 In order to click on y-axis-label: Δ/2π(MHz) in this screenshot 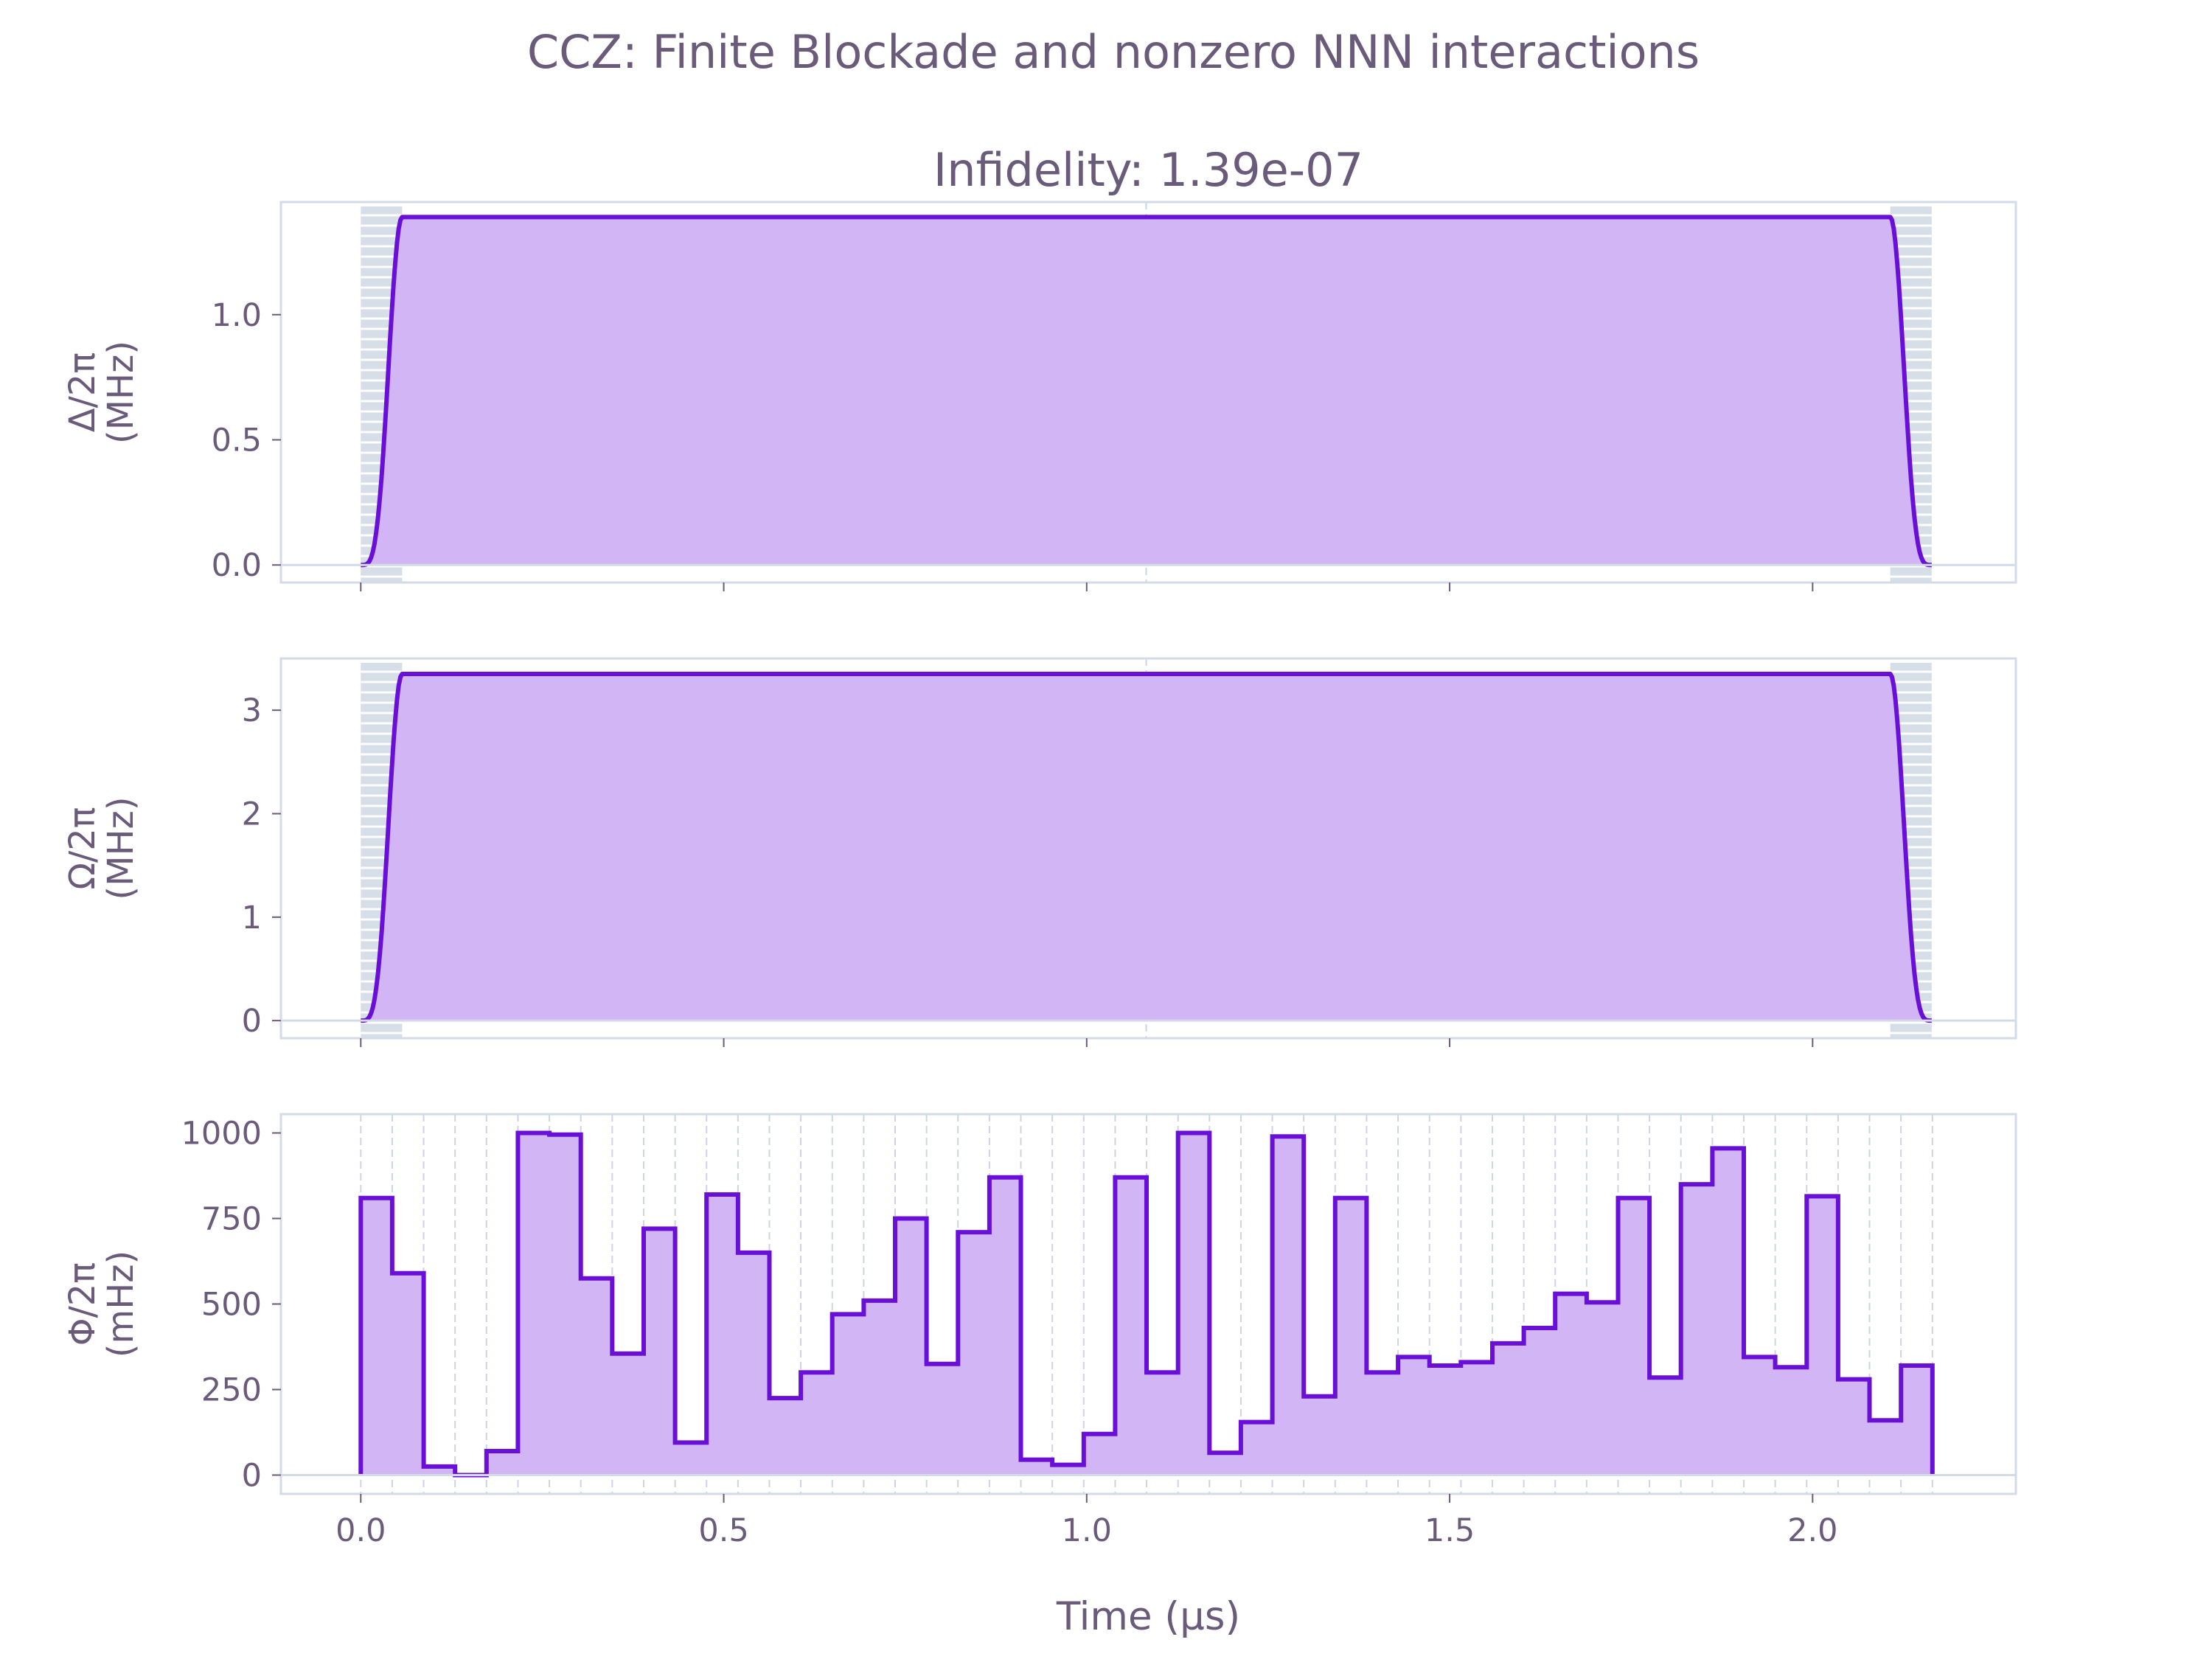, I will do `click(102, 392)`.